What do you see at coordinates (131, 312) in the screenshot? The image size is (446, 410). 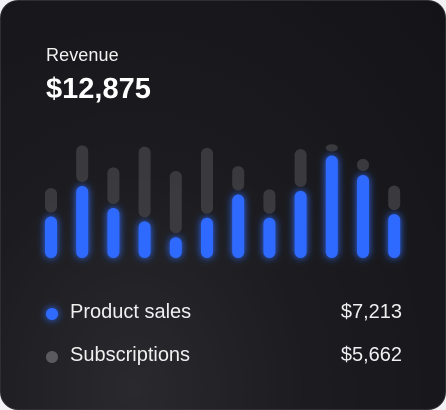 I see `legend-label-product-sales: Product sales` at bounding box center [131, 312].